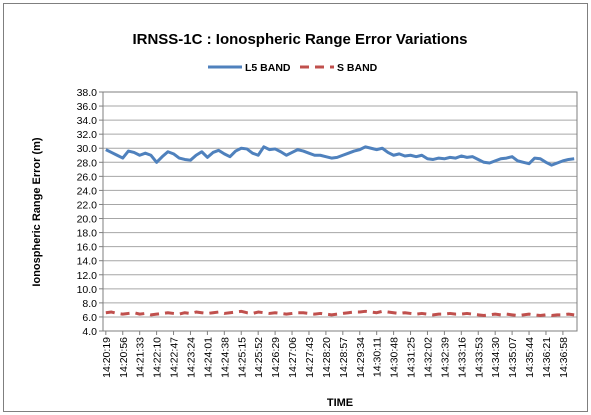 The width and height of the screenshot is (591, 415). I want to click on y-tick-label: 16.0, so click(87, 248).